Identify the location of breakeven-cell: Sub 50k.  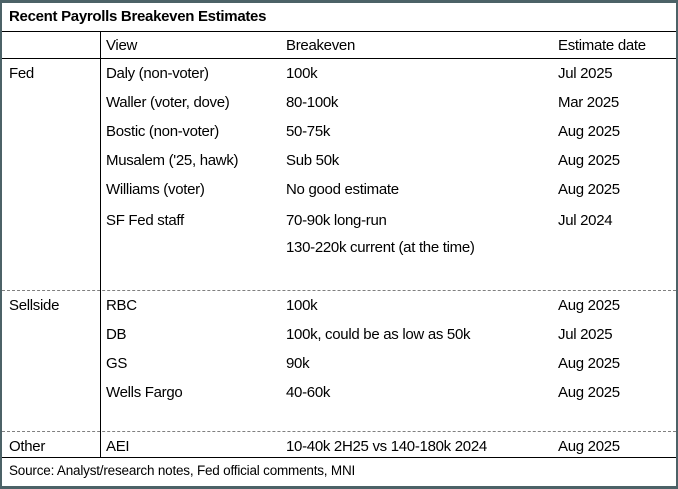
(312, 160).